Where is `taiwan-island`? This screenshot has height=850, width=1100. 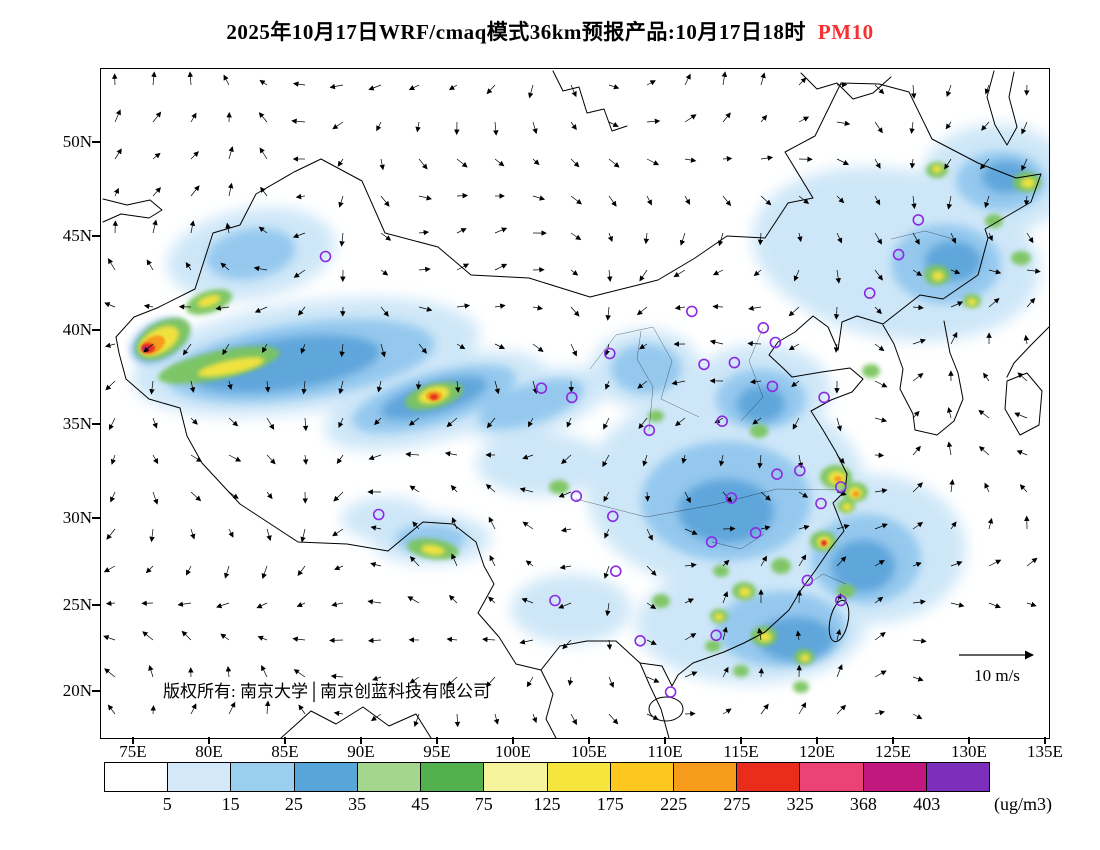
taiwan-island is located at coordinates (839, 621).